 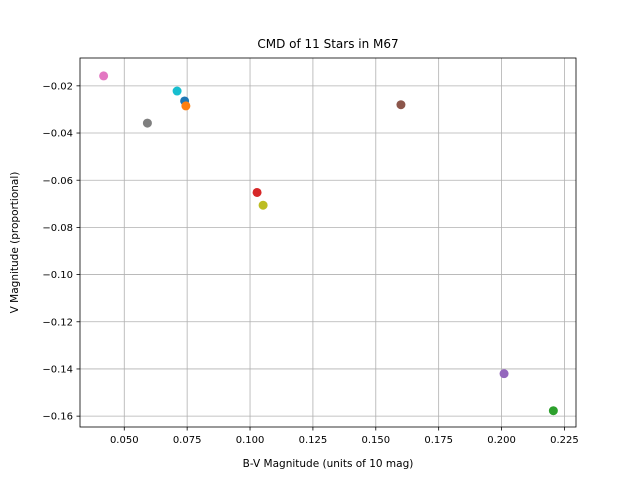 What do you see at coordinates (57, 134) in the screenshot?
I see `y-tick-label: −0.04` at bounding box center [57, 134].